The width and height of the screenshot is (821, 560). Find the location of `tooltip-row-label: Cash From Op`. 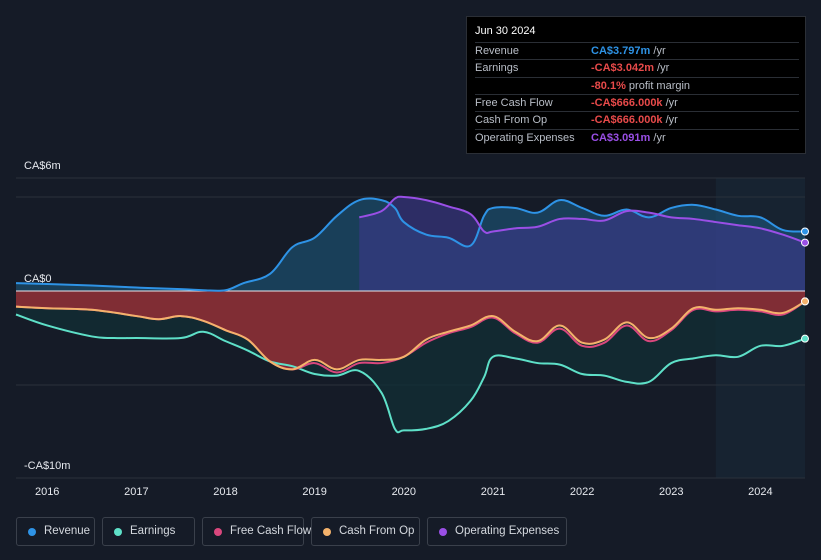

tooltip-row-label: Cash From Op is located at coordinates (511, 120).